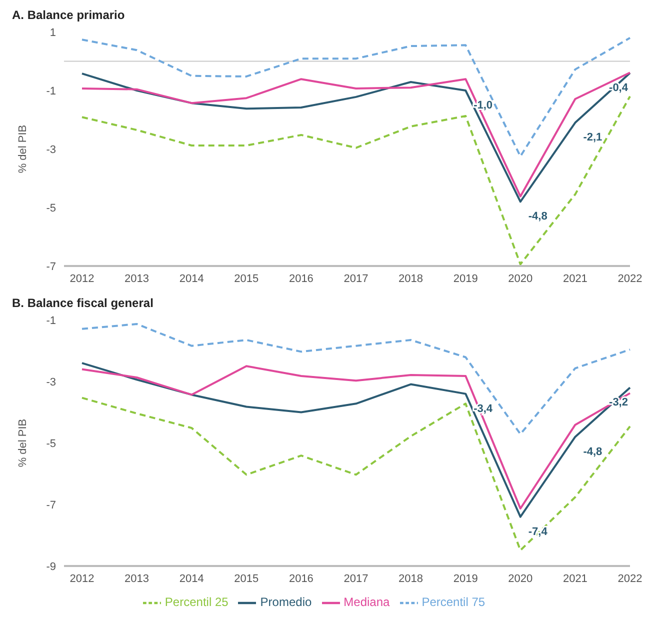  Describe the element at coordinates (53, 32) in the screenshot. I see `y-tick-label: 1` at that location.